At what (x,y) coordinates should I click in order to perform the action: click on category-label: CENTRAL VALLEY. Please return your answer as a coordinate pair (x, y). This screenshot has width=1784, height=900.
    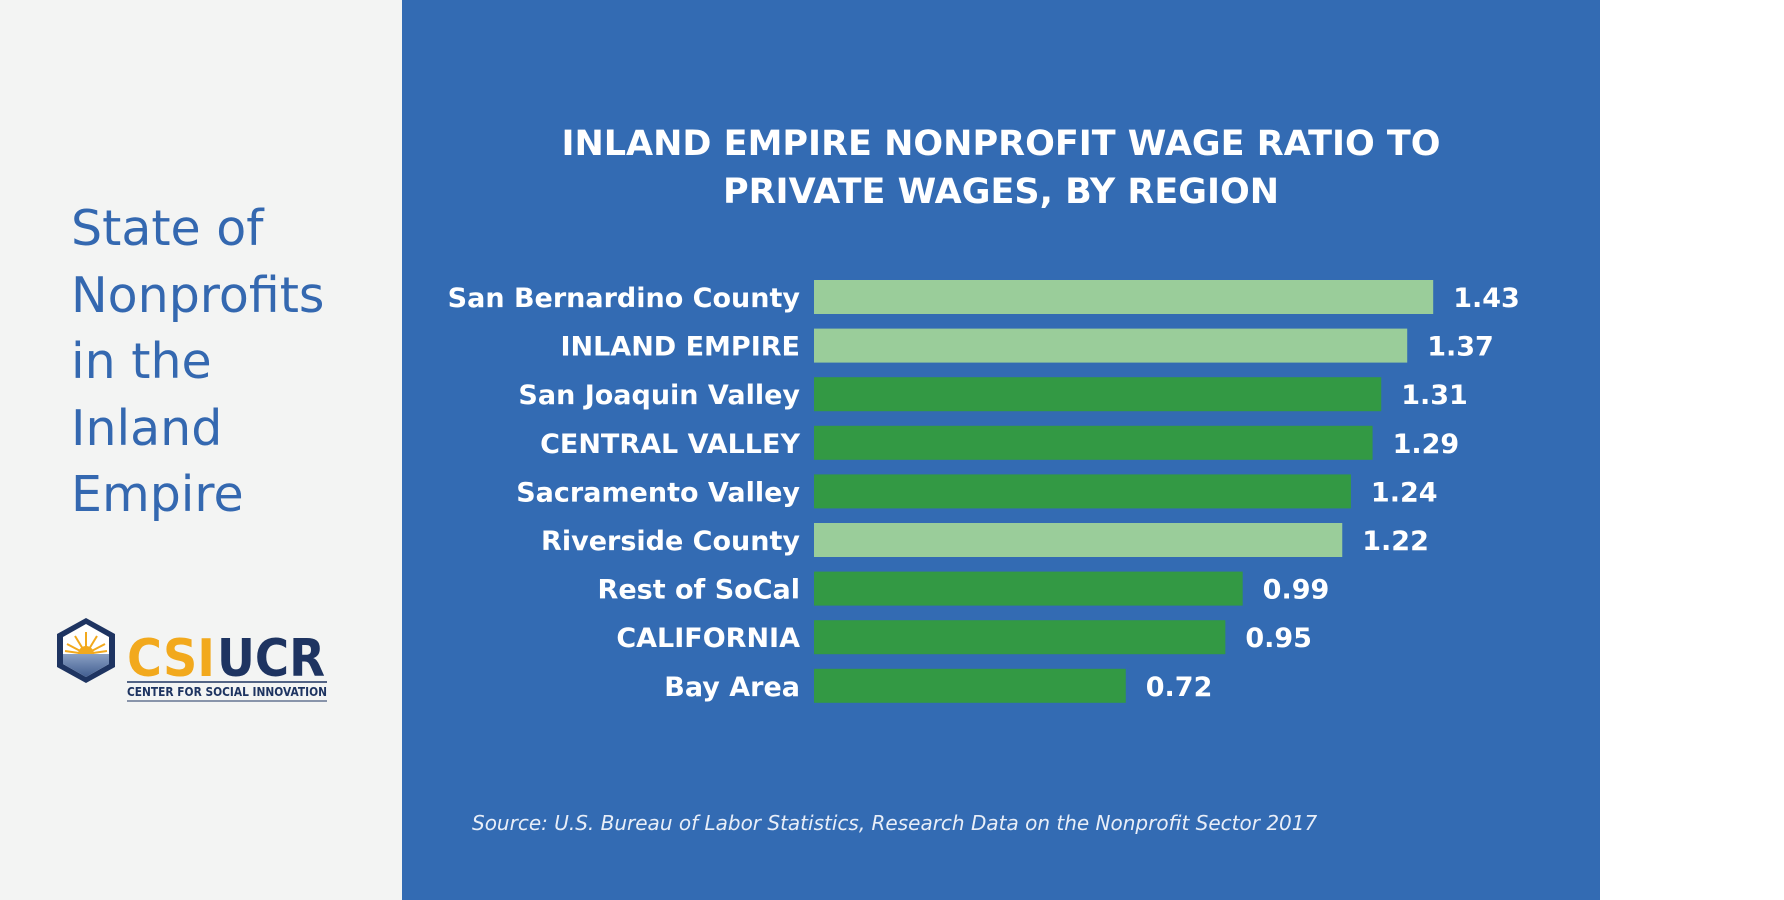
    Looking at the image, I should click on (670, 444).